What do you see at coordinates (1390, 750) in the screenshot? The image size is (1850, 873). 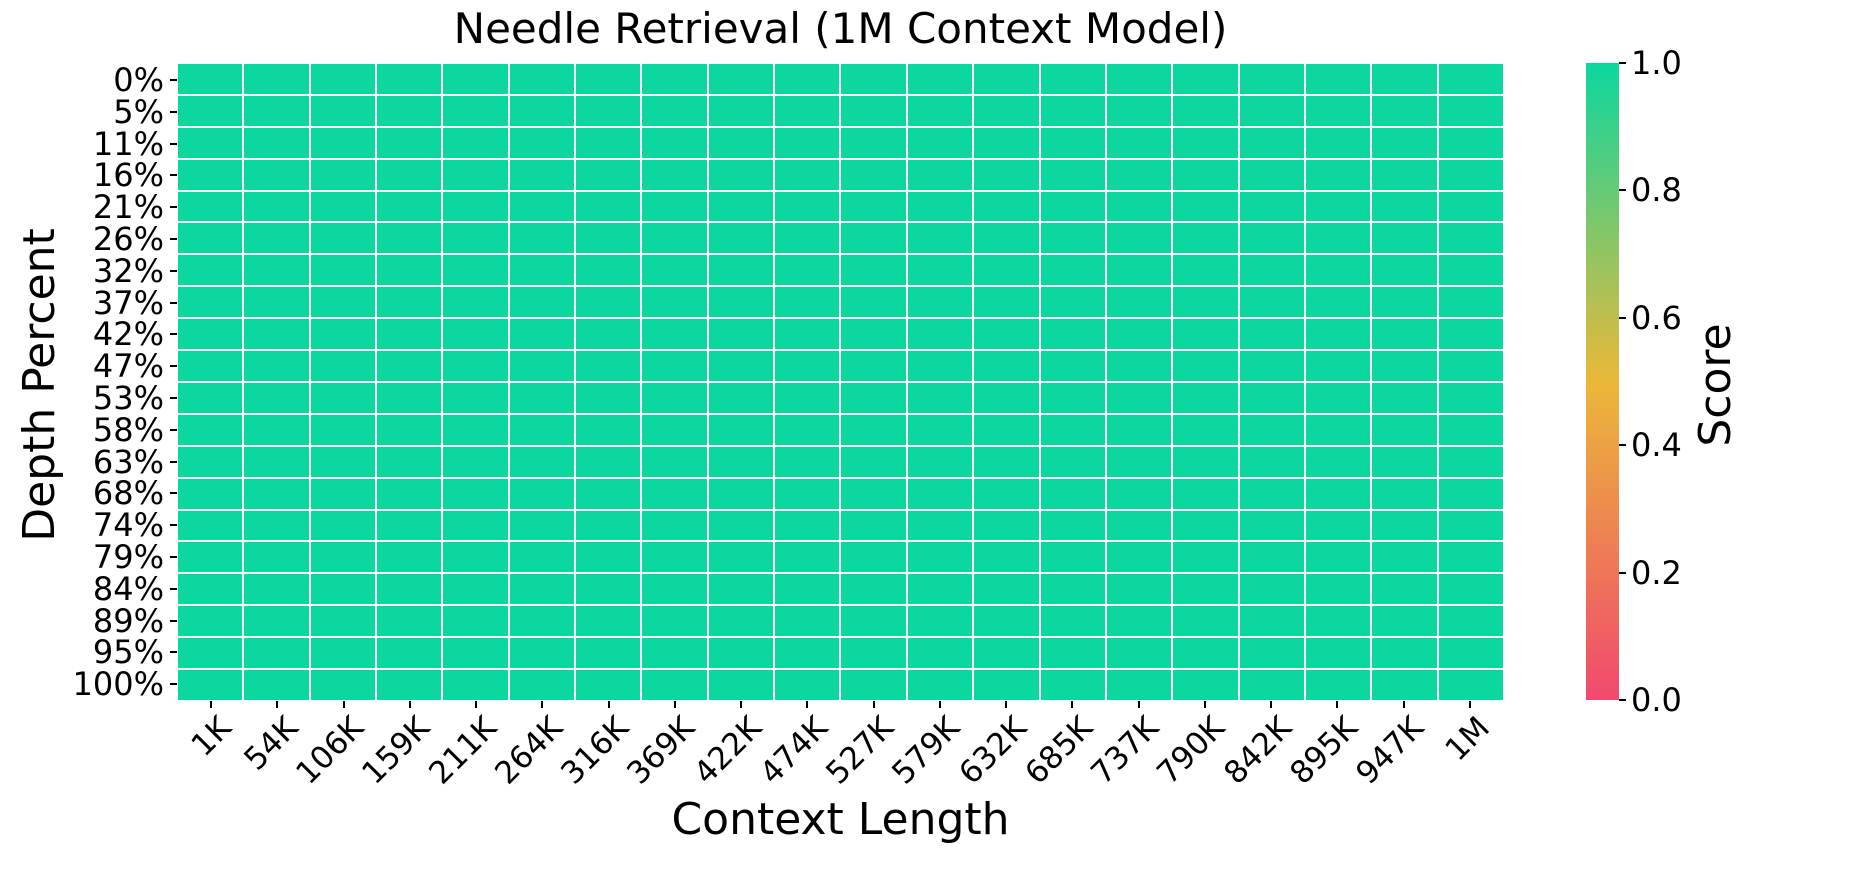 I see `x-tick-label: 947K` at bounding box center [1390, 750].